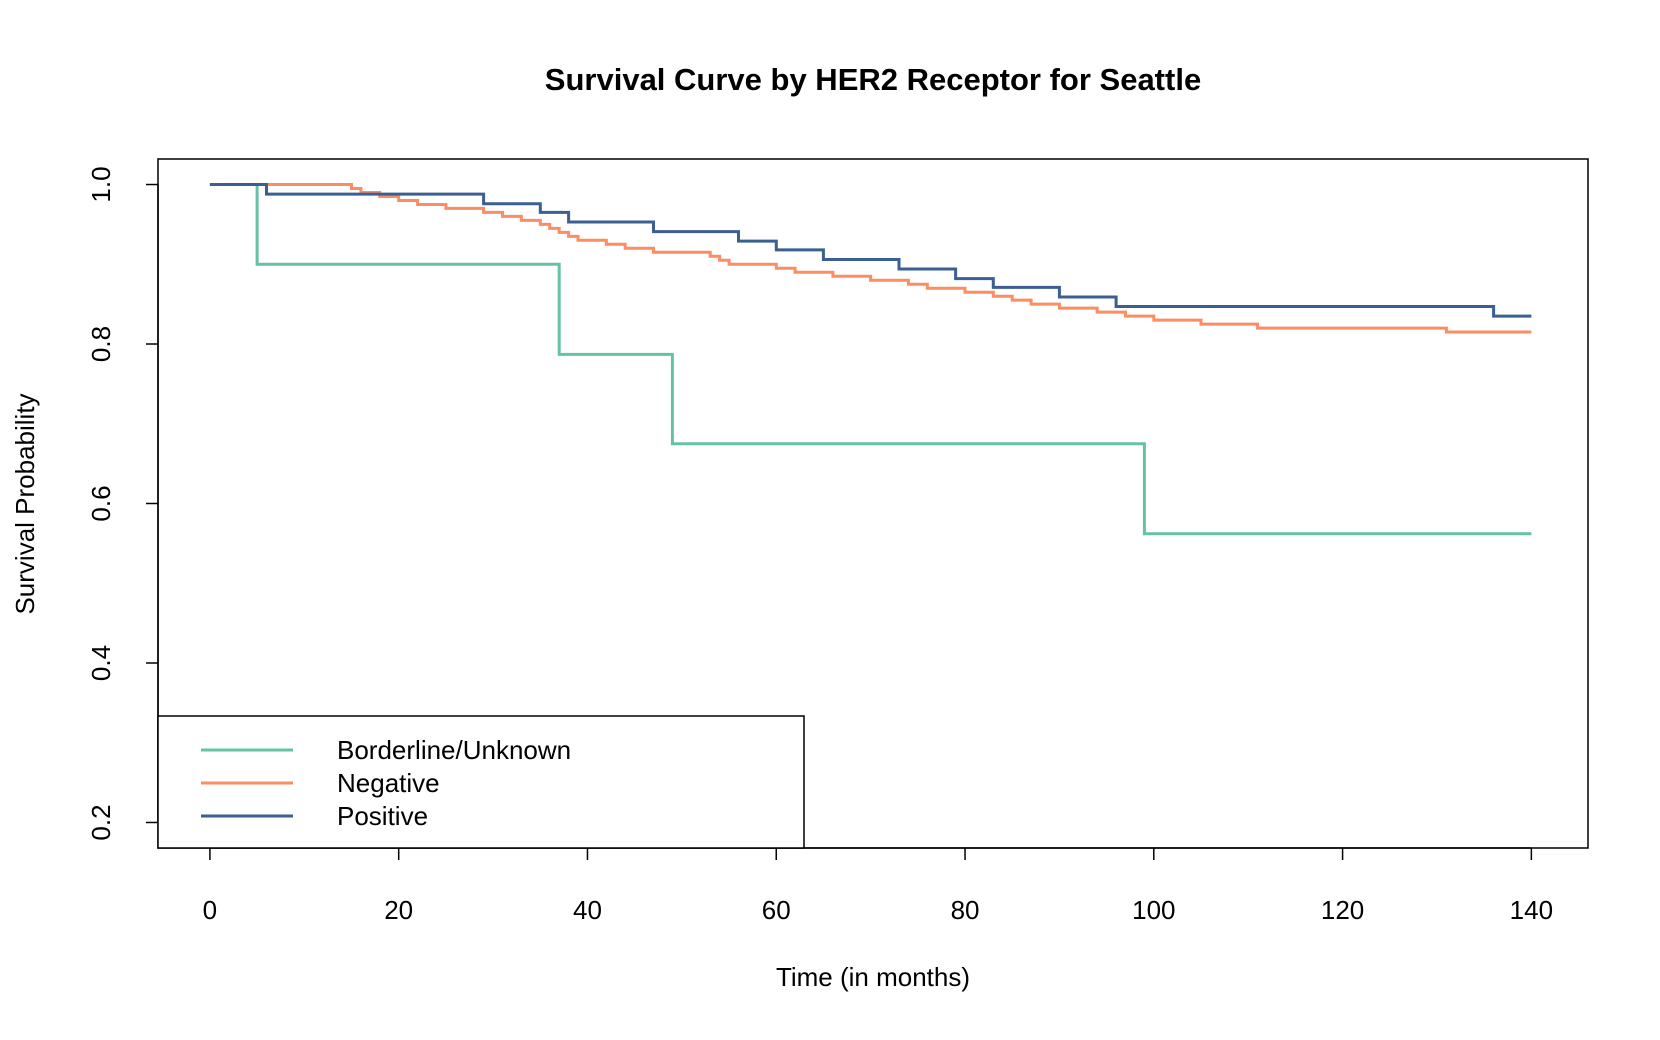 This screenshot has height=1040, width=1660. What do you see at coordinates (587, 910) in the screenshot?
I see `x-tick-label: 40` at bounding box center [587, 910].